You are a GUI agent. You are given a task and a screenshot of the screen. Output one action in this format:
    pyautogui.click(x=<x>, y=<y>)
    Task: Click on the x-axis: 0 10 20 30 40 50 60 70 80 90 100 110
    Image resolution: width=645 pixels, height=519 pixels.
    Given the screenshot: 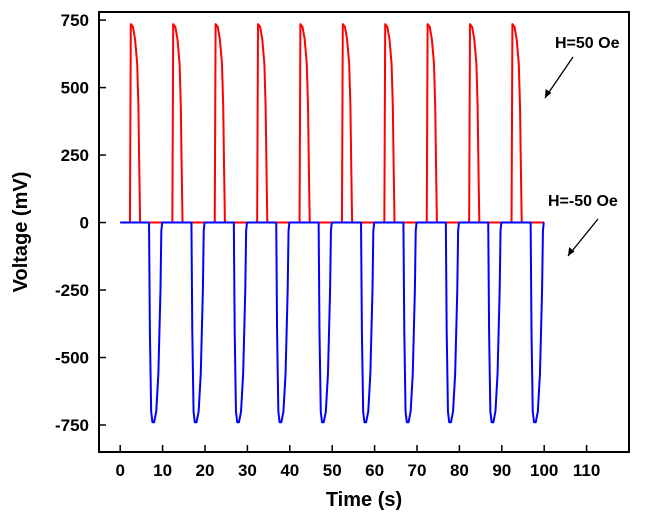 What is the action you would take?
    pyautogui.click(x=357, y=462)
    